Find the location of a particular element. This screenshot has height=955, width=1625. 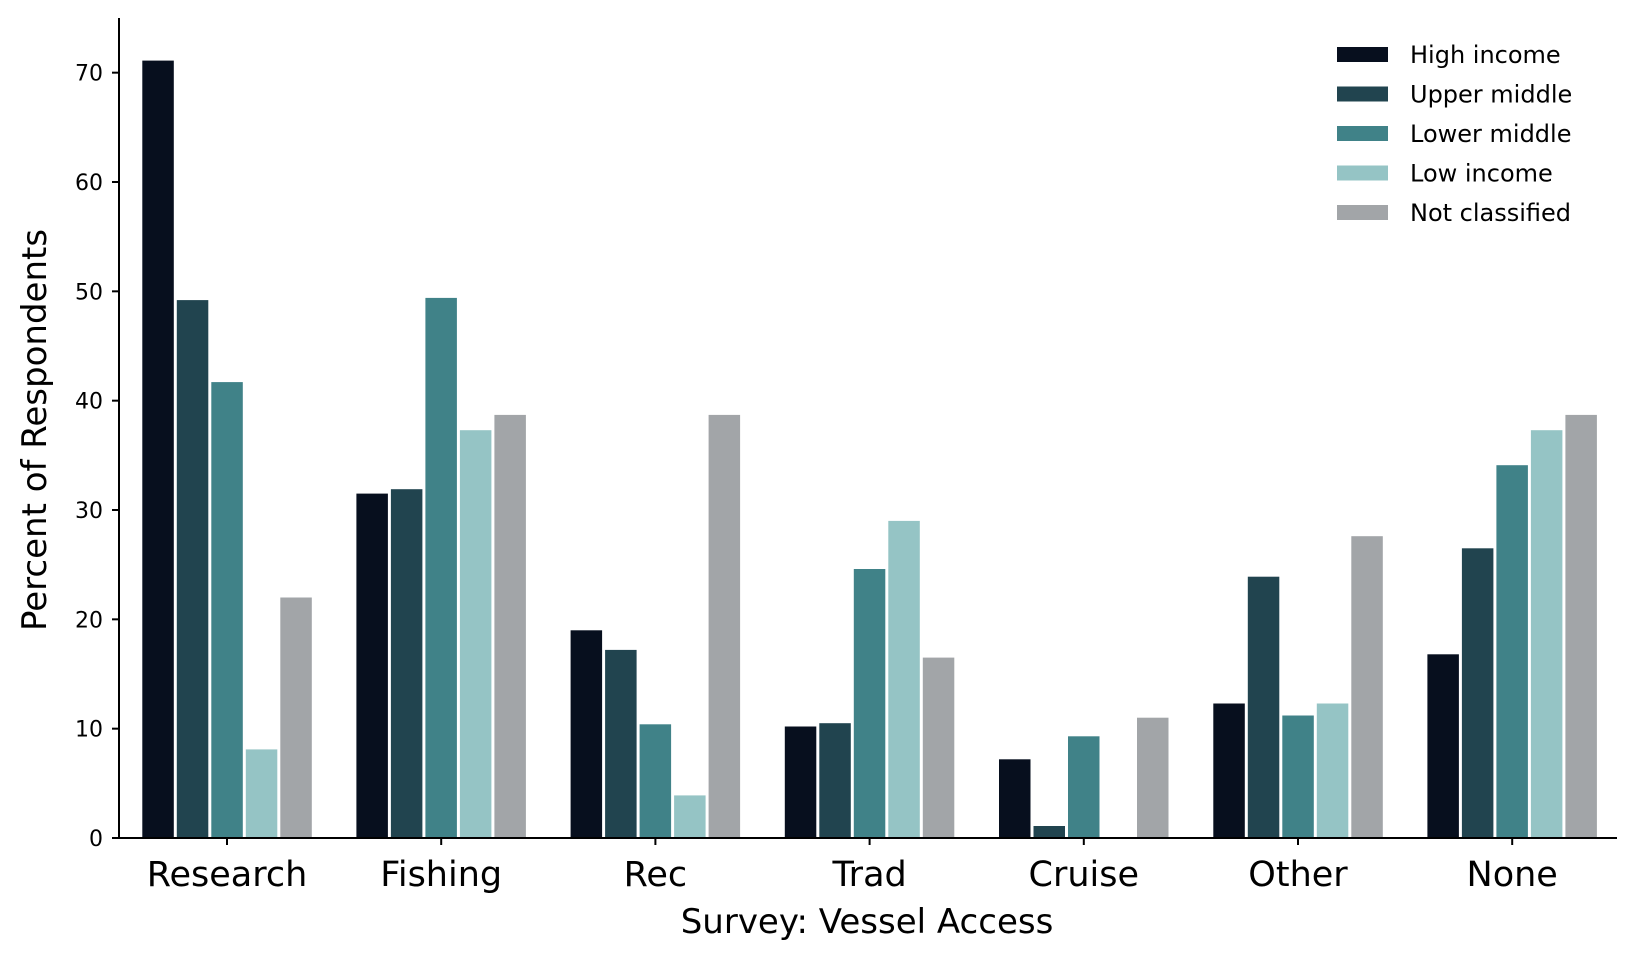

x-tick-labels-group: Research Fishing Rec Trad Cruise Other None is located at coordinates (852, 866).